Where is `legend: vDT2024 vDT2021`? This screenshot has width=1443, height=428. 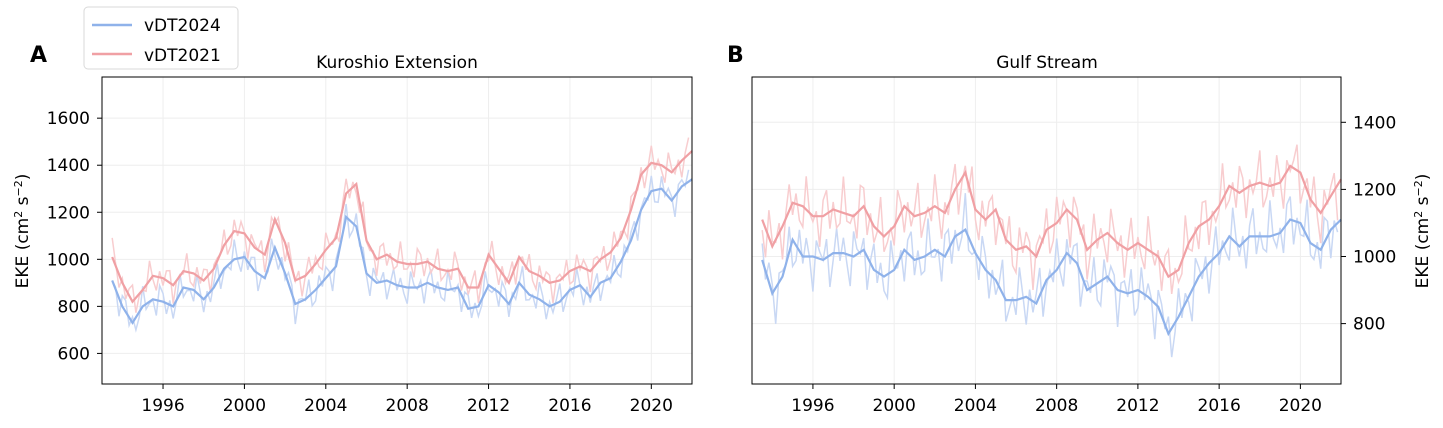 legend: vDT2024 vDT2021 is located at coordinates (161, 38).